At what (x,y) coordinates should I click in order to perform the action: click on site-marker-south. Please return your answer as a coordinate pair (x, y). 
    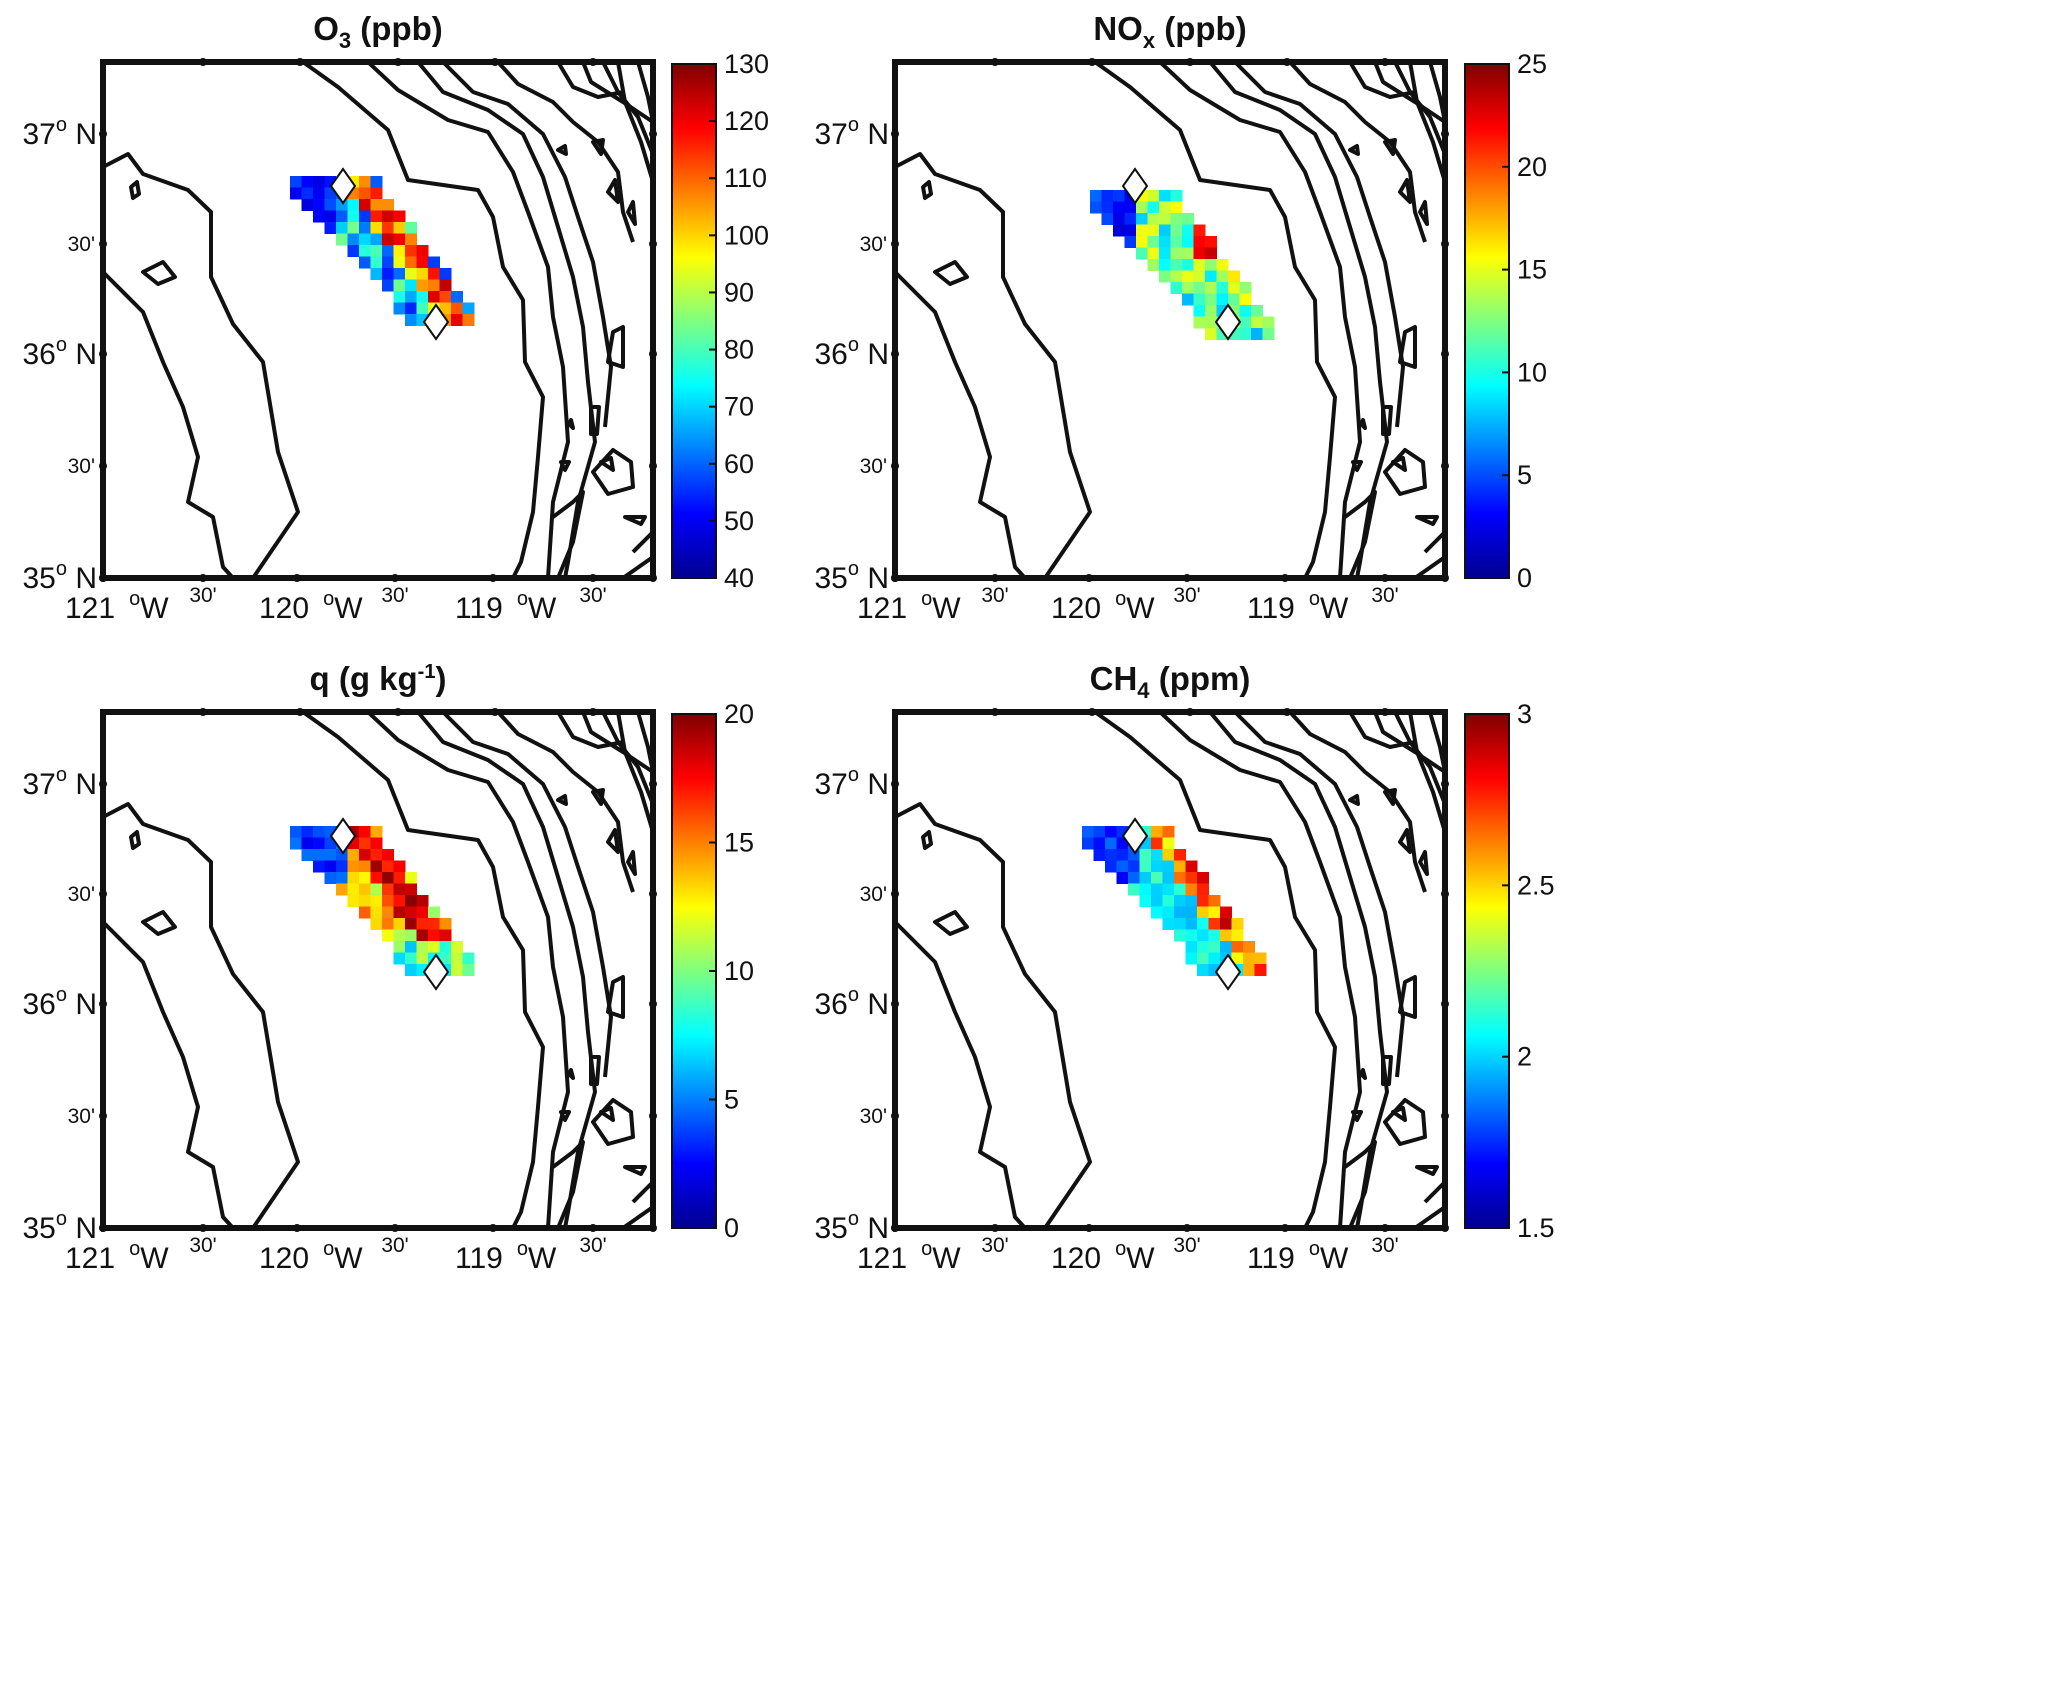
    Looking at the image, I should click on (436, 322).